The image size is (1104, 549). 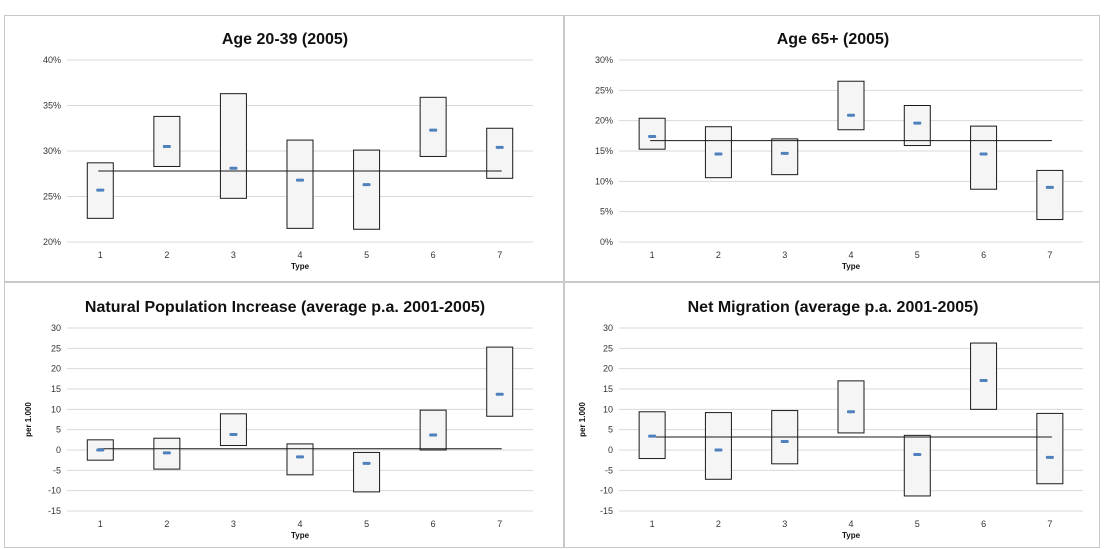 I want to click on y-tick-label: 15%, so click(x=604, y=151).